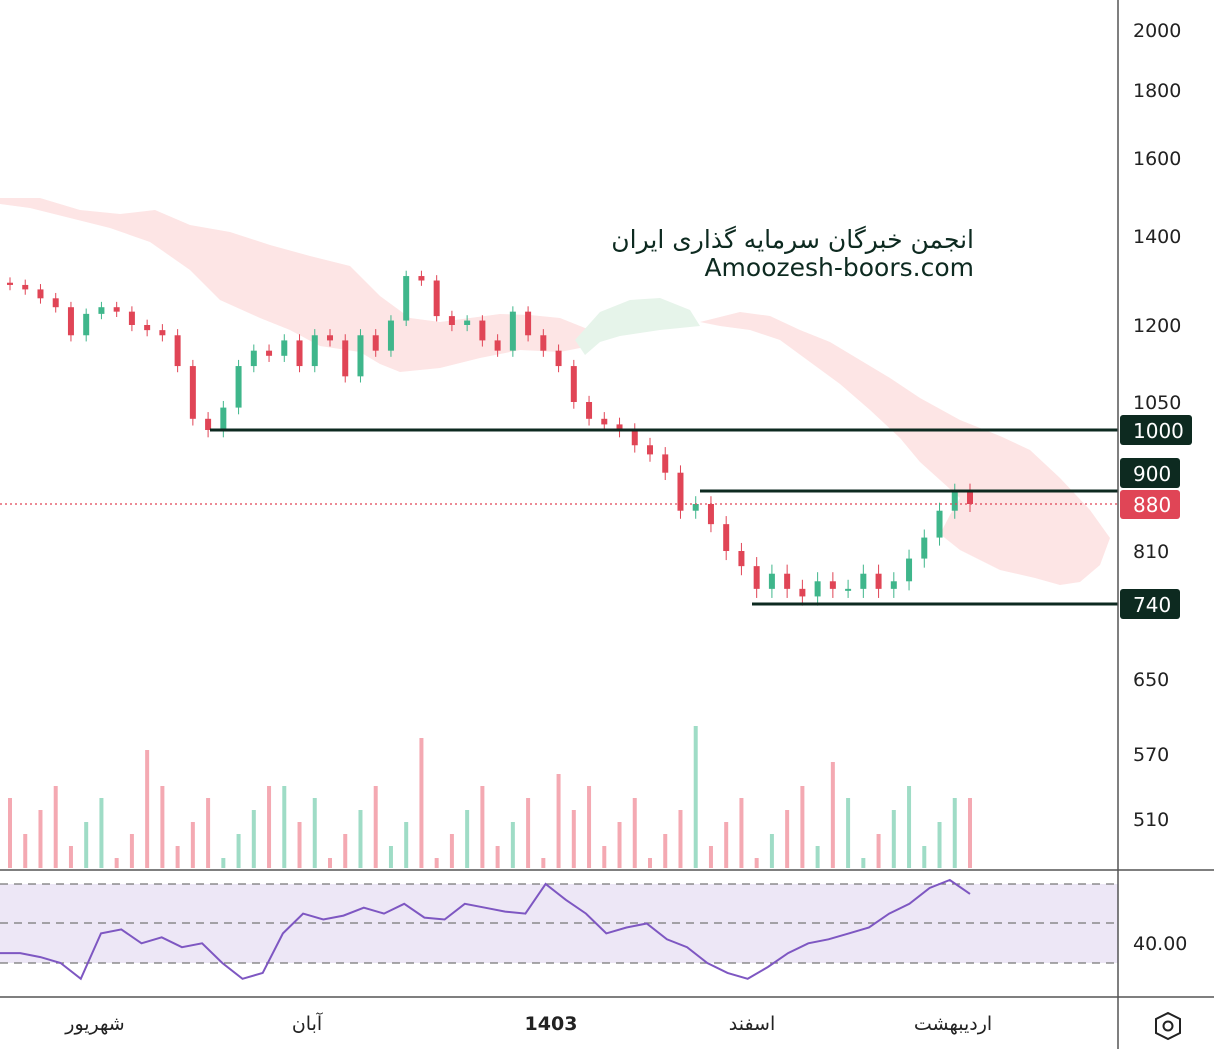 This screenshot has height=1049, width=1214. Describe the element at coordinates (1152, 505) in the screenshot. I see `last-price-label: 880` at that location.